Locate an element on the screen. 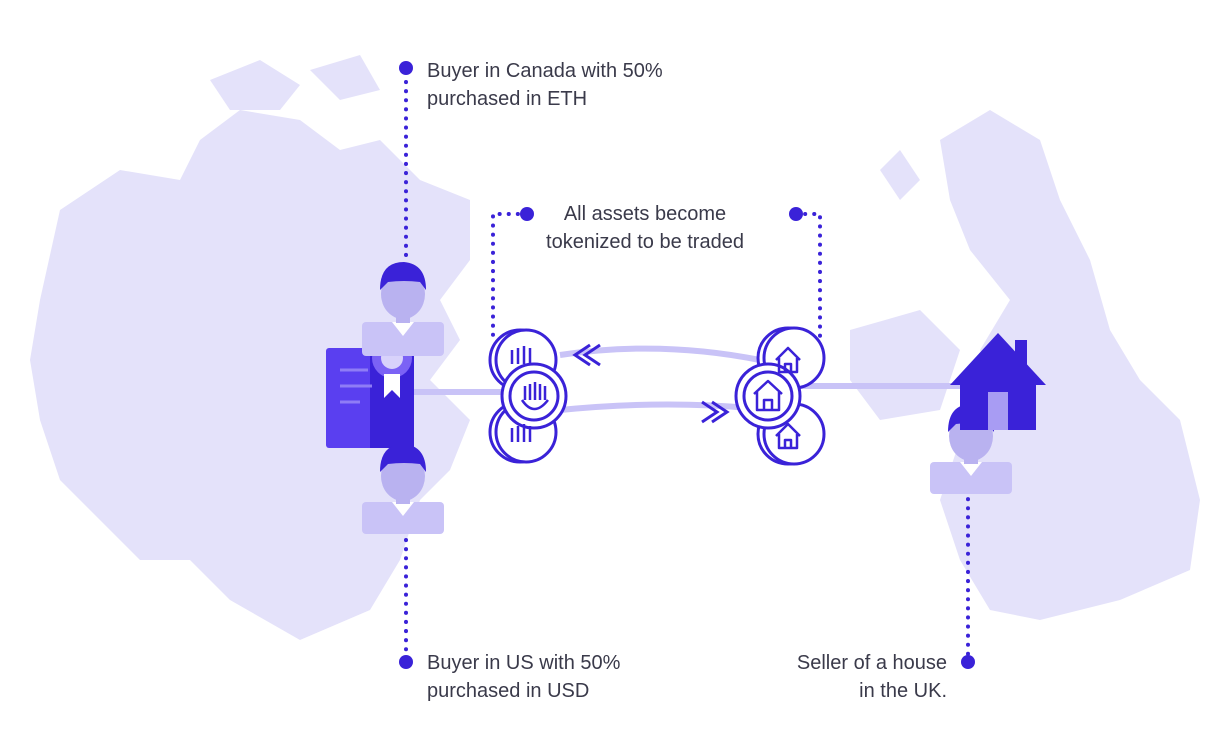  tokenized-label: All assets become tokenized to be traded is located at coordinates (645, 228).